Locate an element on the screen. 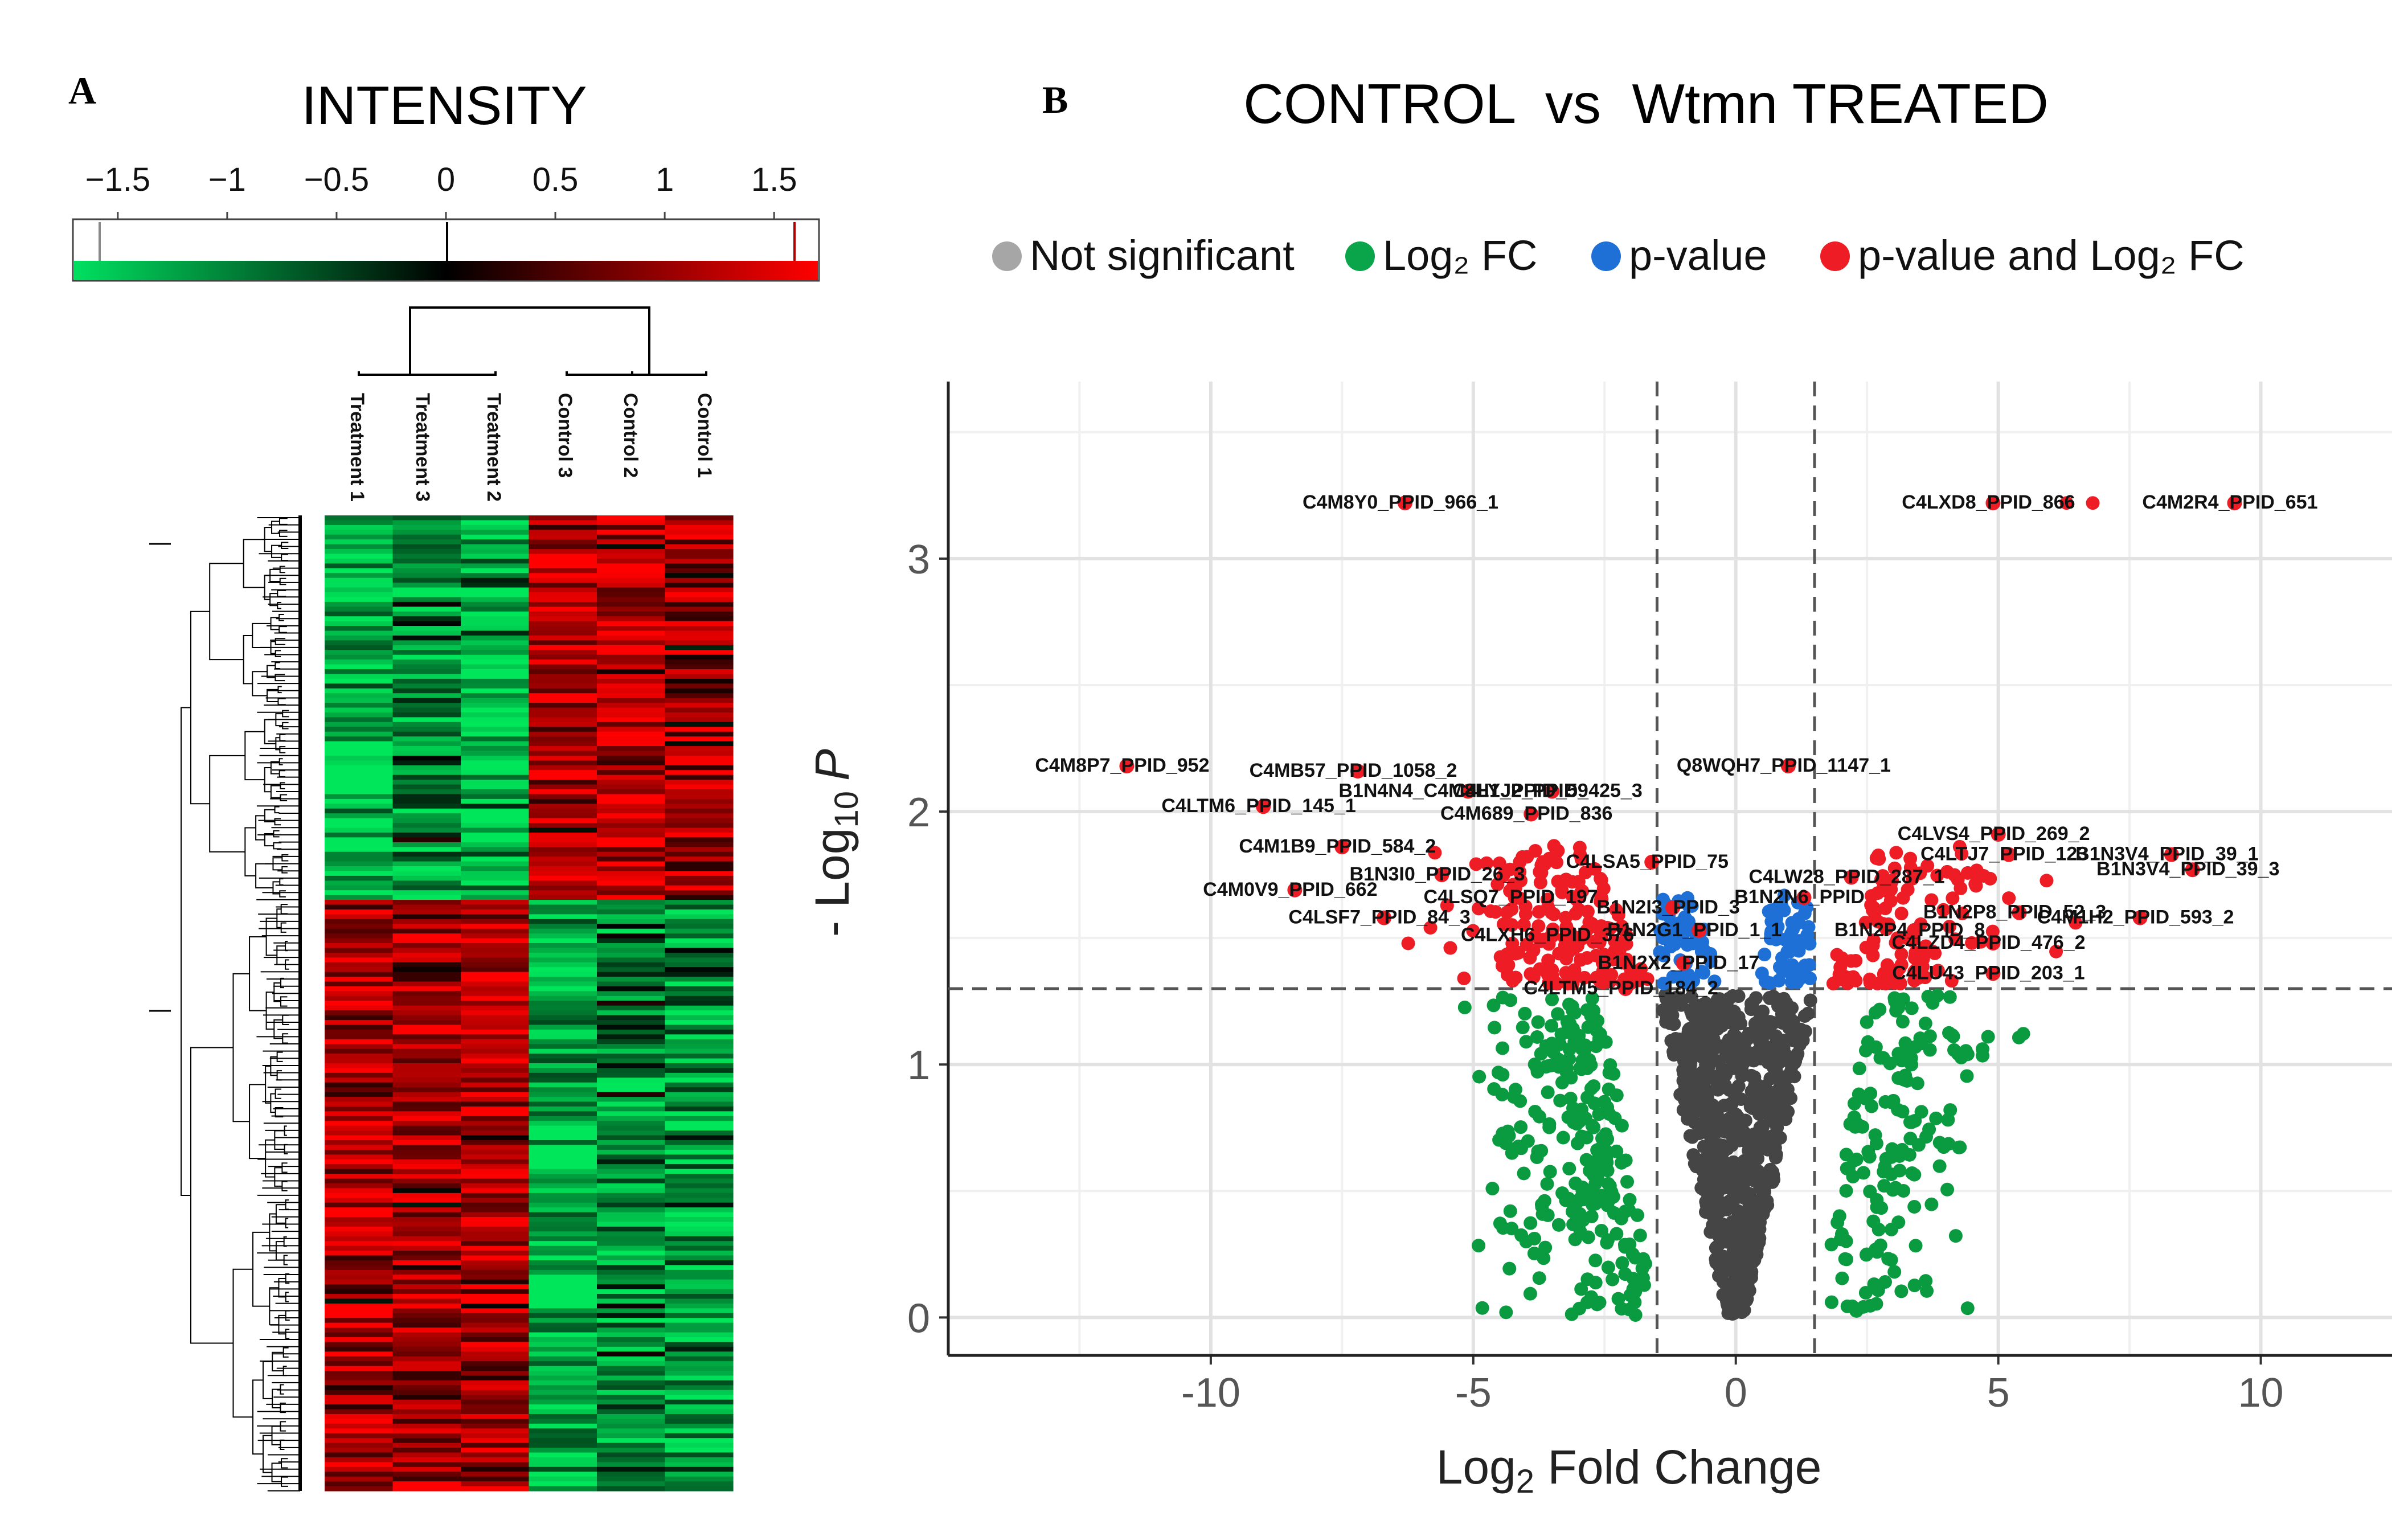 This screenshot has height=1516, width=2408. scale-tick-label: 1 is located at coordinates (665, 179).